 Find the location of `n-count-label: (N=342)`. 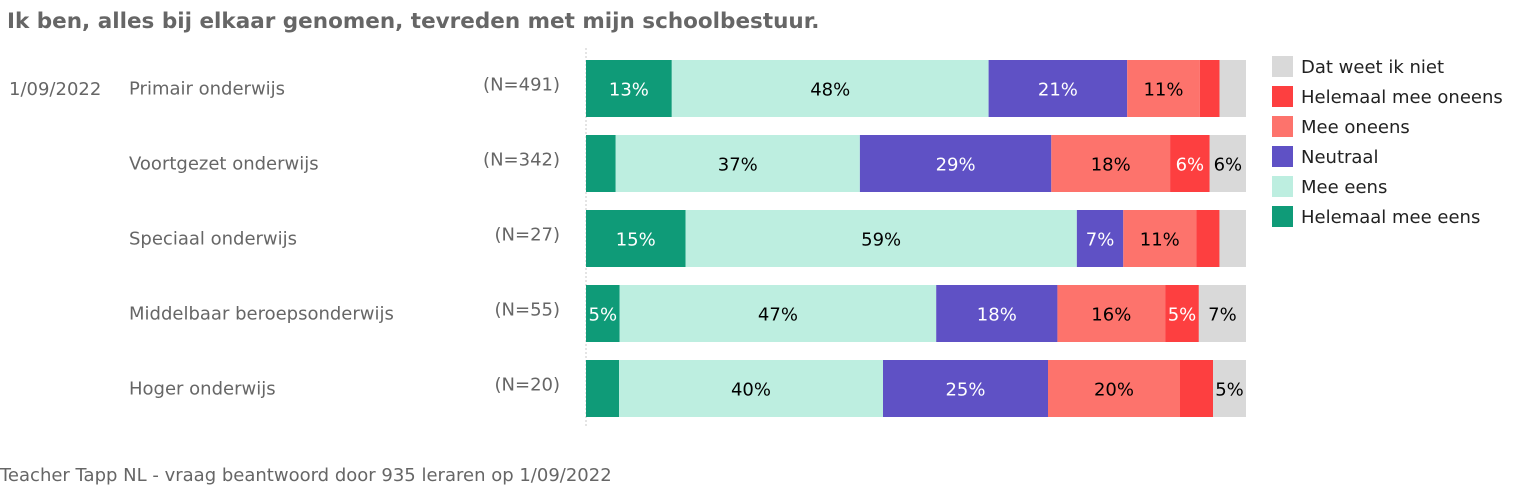

n-count-label: (N=342) is located at coordinates (521, 160).